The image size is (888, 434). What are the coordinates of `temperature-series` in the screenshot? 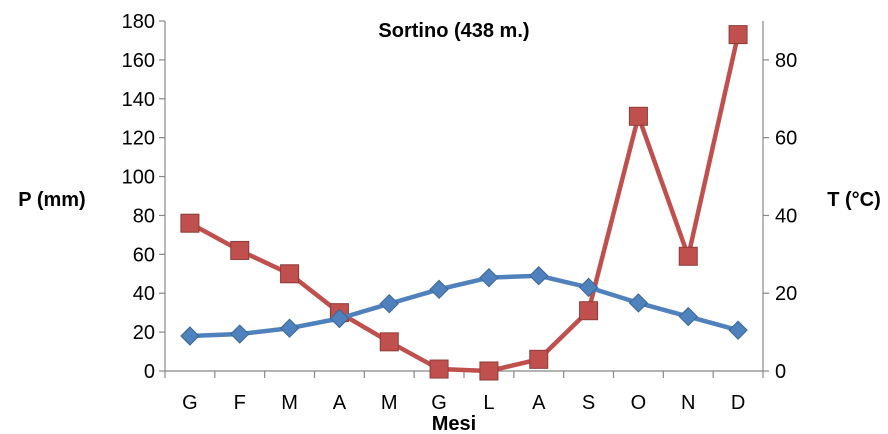 It's located at (464, 306).